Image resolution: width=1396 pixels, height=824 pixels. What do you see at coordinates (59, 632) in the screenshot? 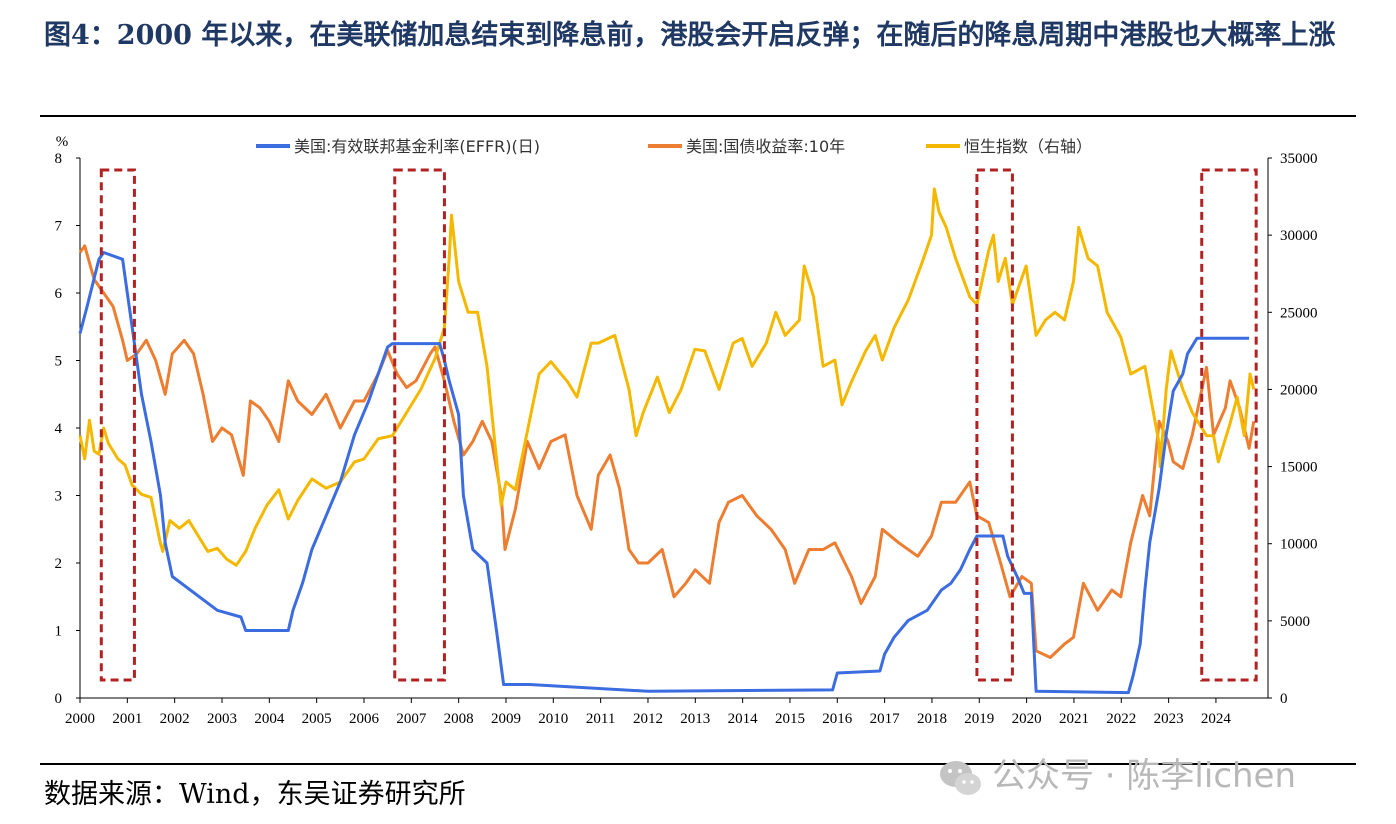
I see `y-left-tick-label: 1` at bounding box center [59, 632].